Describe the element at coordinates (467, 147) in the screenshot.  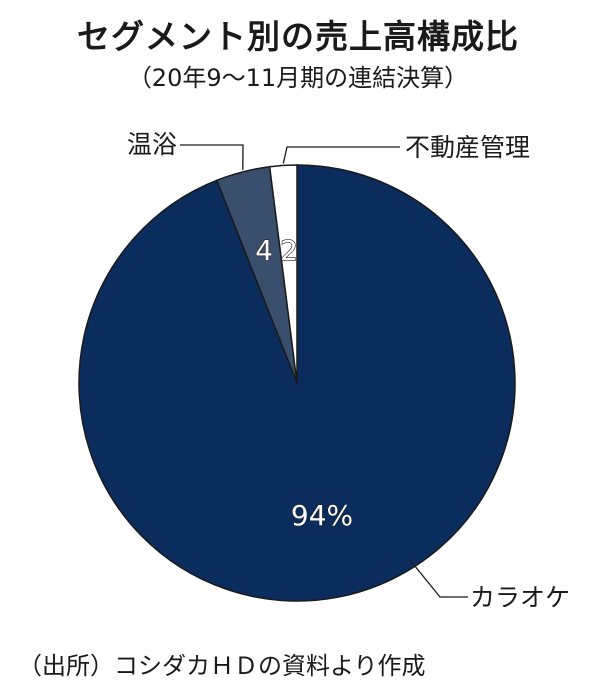
I see `category-label-fudosan: 不動産管理` at that location.